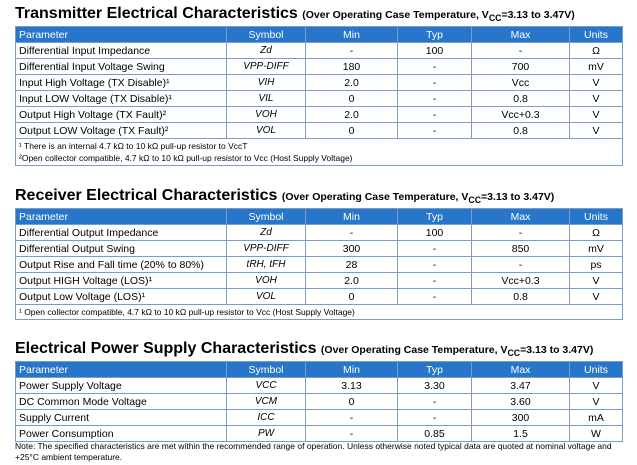 The height and width of the screenshot is (465, 637). What do you see at coordinates (434, 232) in the screenshot?
I see `typ-cell: 100` at bounding box center [434, 232].